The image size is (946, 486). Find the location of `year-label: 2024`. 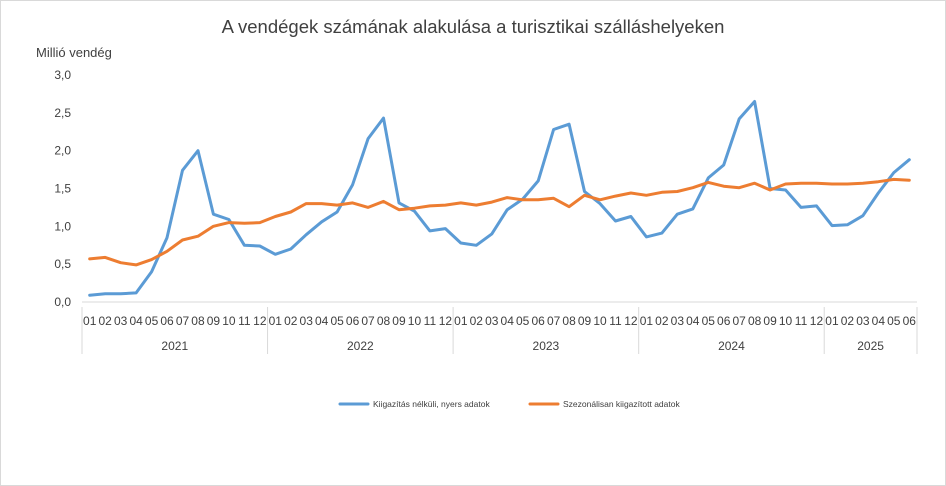

year-label: 2024 is located at coordinates (731, 346).